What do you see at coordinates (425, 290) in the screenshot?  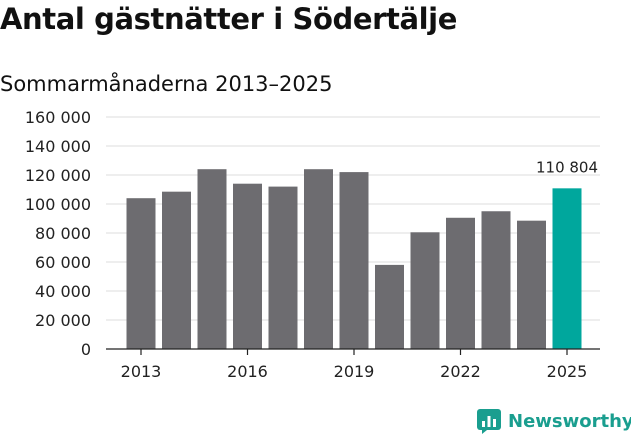 I see `bar-2021` at bounding box center [425, 290].